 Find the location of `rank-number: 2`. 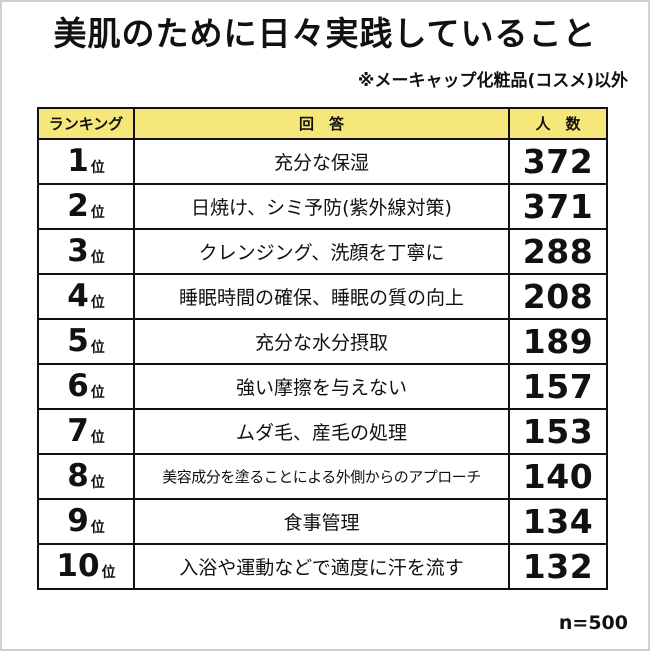

rank-number: 2 is located at coordinates (78, 206).